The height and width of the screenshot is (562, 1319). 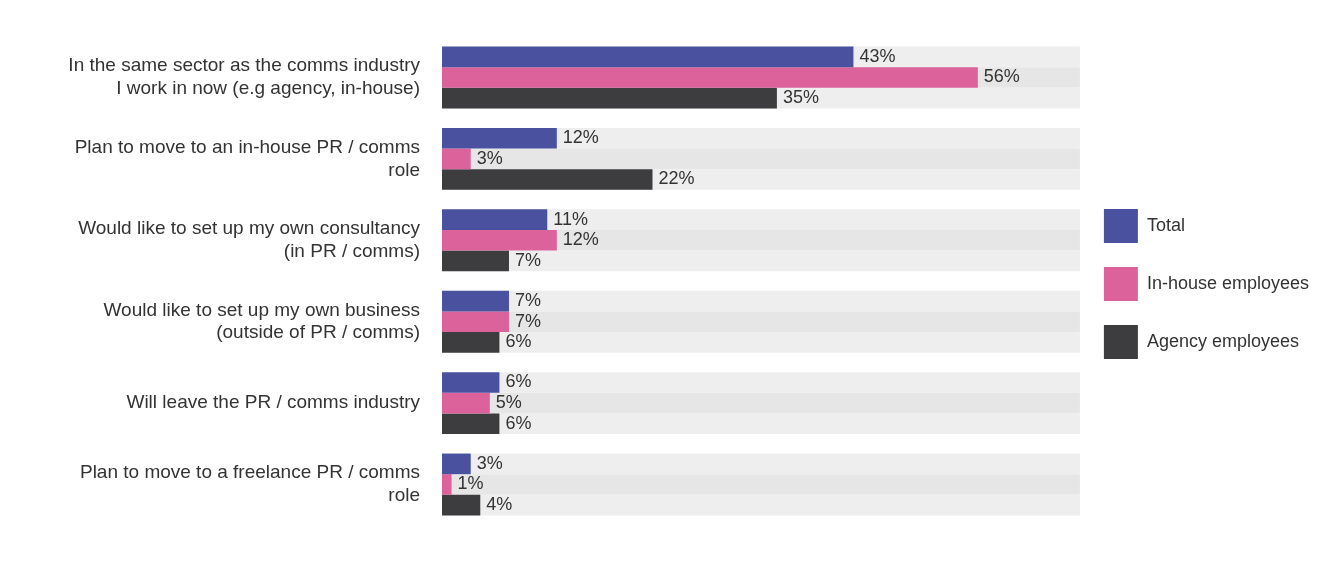 What do you see at coordinates (1165, 224) in the screenshot?
I see `legend-label: Total` at bounding box center [1165, 224].